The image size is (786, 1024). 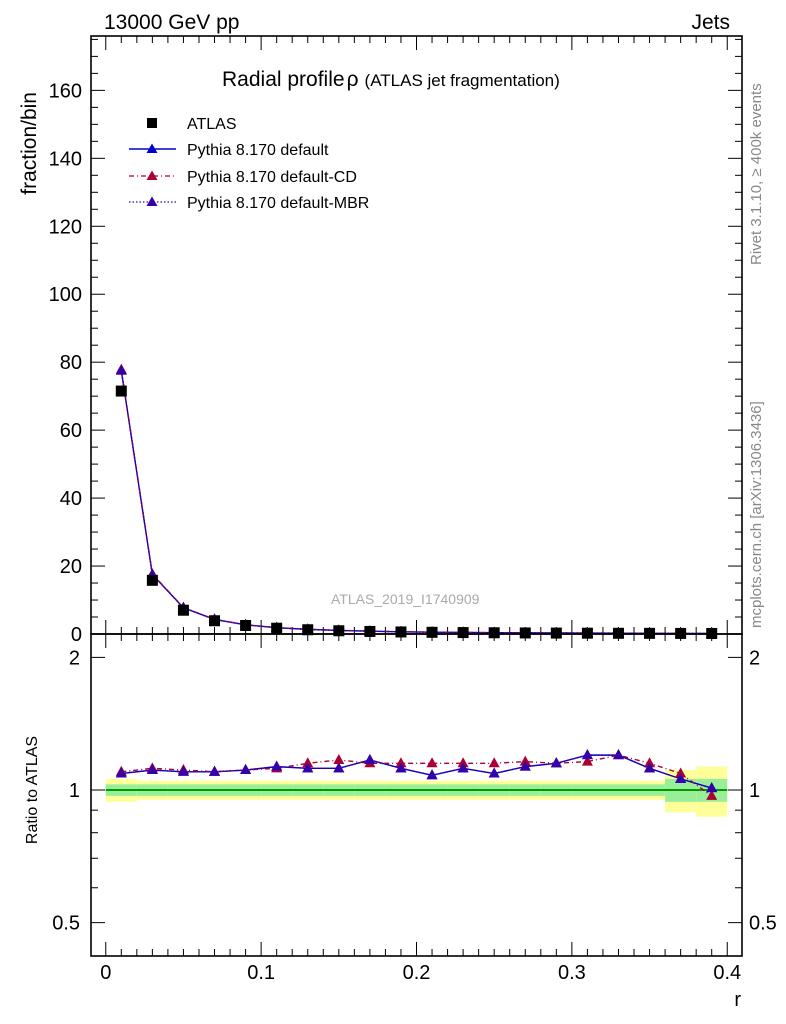 What do you see at coordinates (405, 599) in the screenshot?
I see `analysis-watermark: ATLAS_2019_I1740909` at bounding box center [405, 599].